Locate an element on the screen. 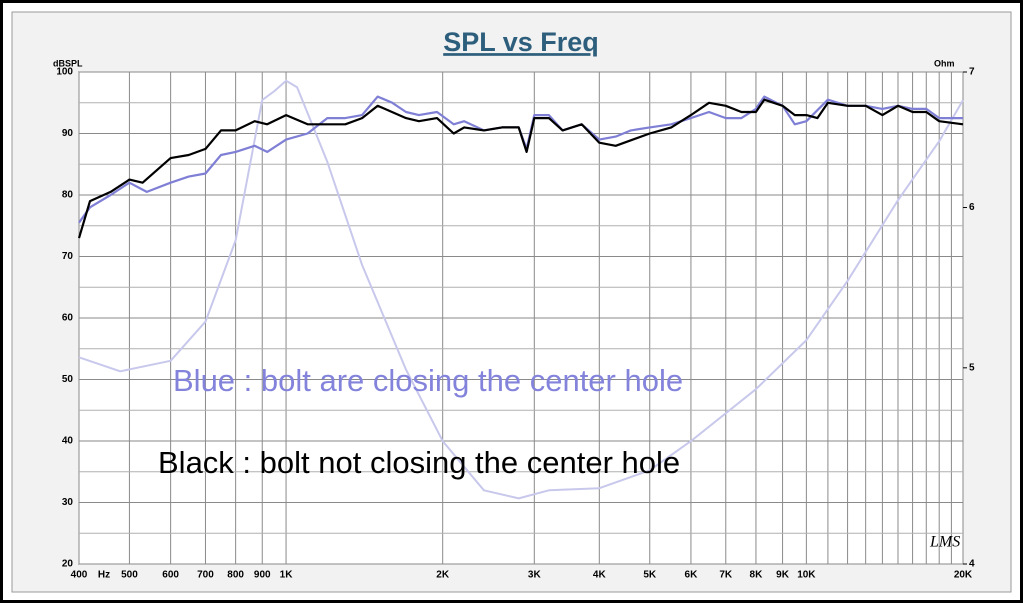 The image size is (1023, 608). annotation: Blue : bolt are closing the center hole is located at coordinates (428, 380).